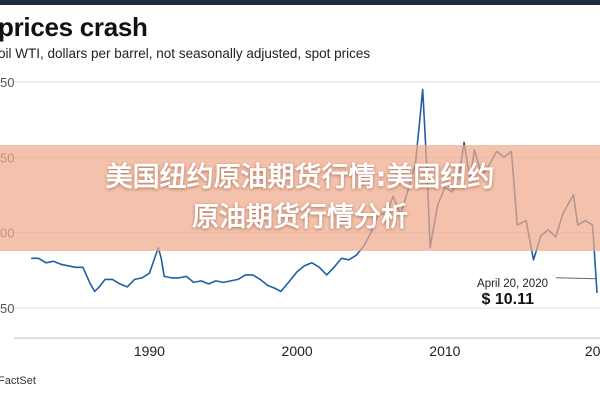 This screenshot has height=400, width=600. What do you see at coordinates (297, 351) in the screenshot?
I see `x-tick-label: 2000` at bounding box center [297, 351].